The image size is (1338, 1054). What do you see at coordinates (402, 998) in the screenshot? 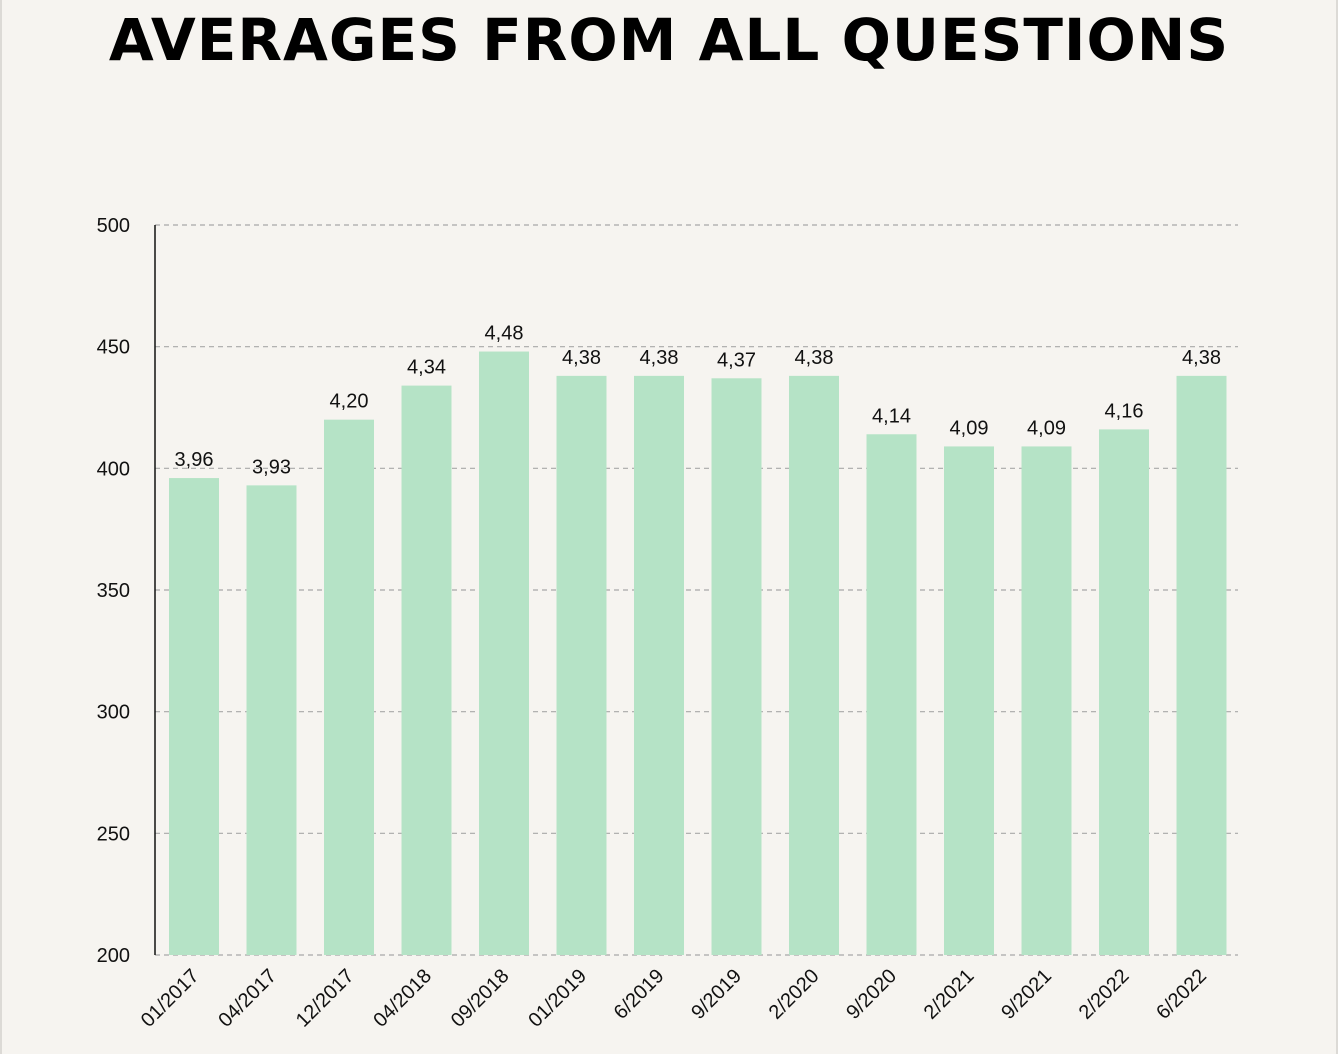
I see `x-tick-label: 04/2018` at bounding box center [402, 998].